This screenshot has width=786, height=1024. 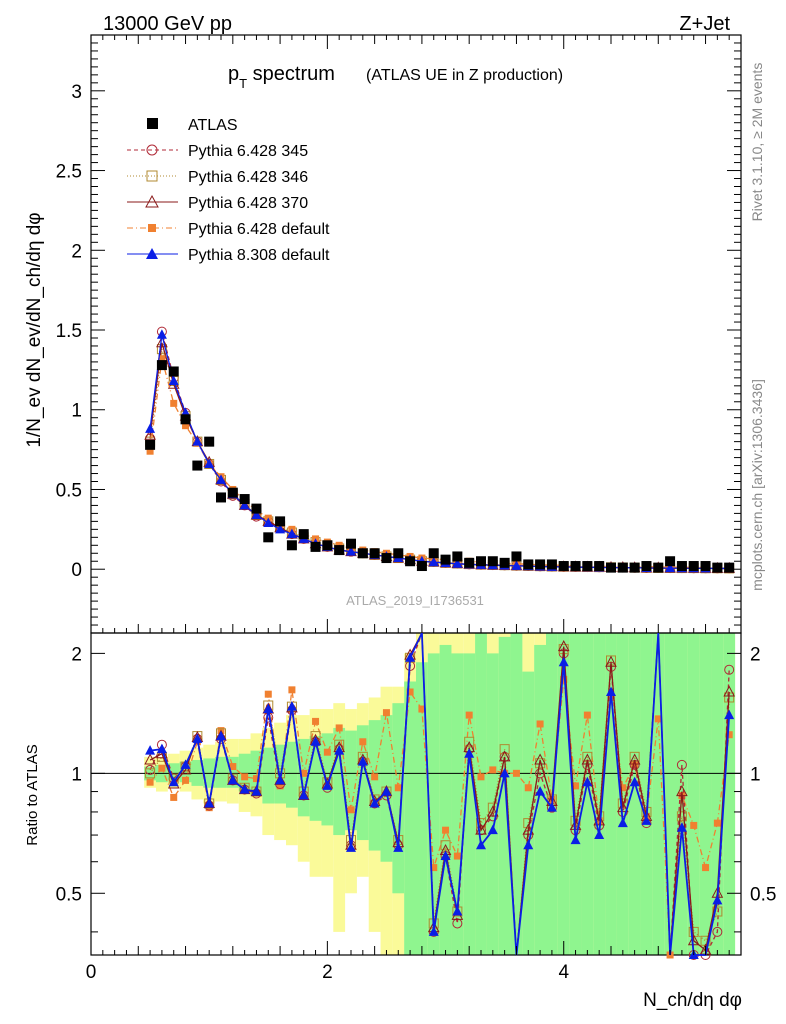 What do you see at coordinates (152, 123) in the screenshot?
I see `legend-marker-atlas` at bounding box center [152, 123].